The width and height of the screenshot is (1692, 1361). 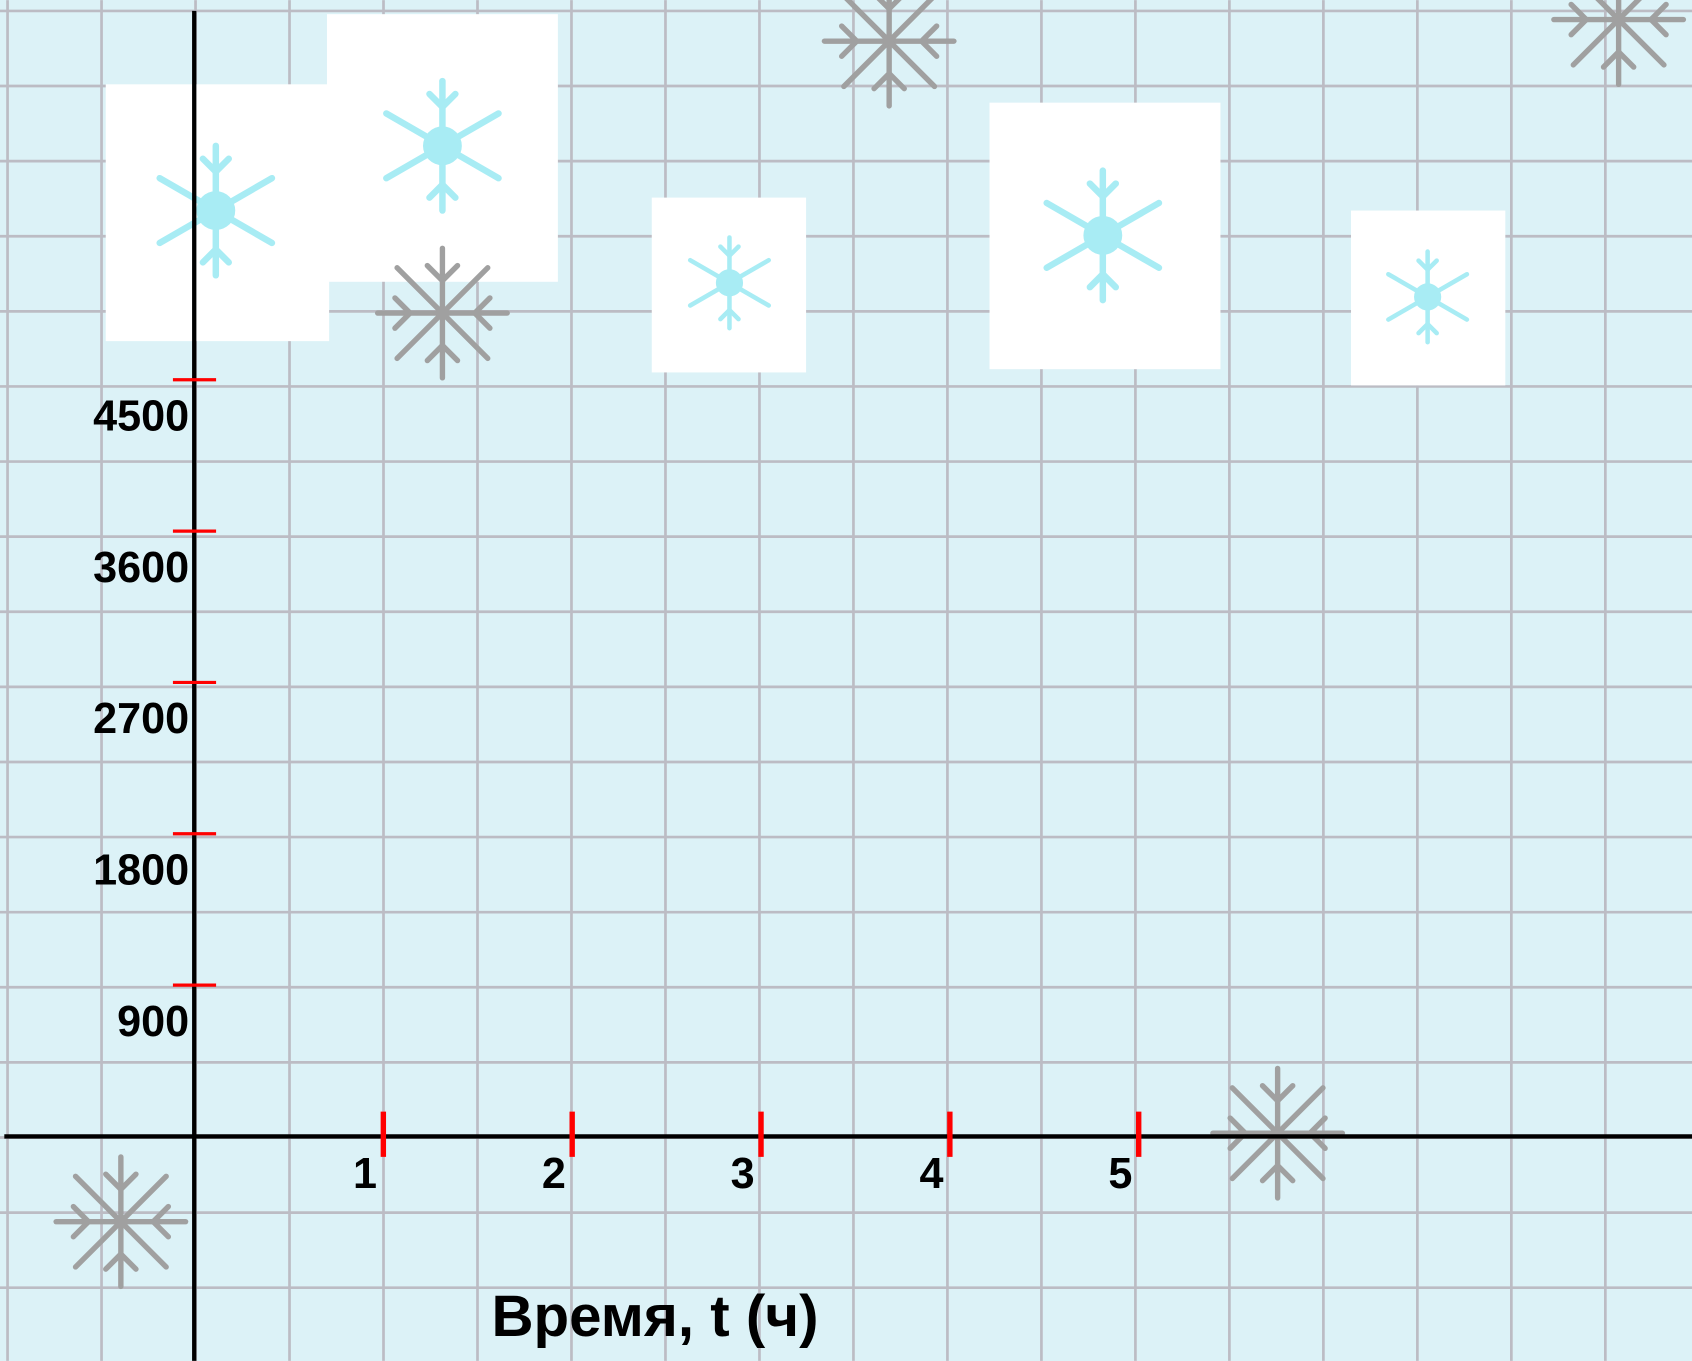 I want to click on x-axis-title: Время, t (ч), so click(x=654, y=1316).